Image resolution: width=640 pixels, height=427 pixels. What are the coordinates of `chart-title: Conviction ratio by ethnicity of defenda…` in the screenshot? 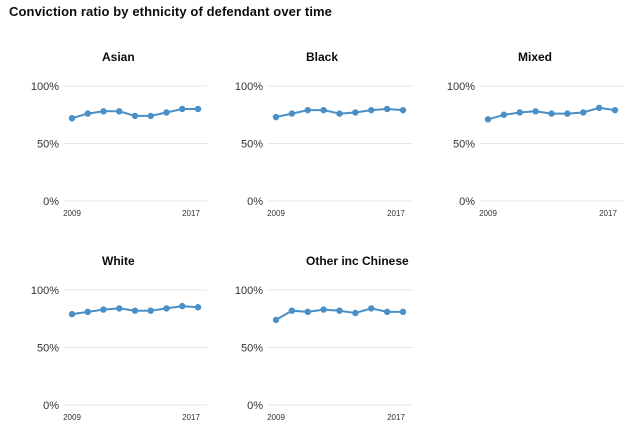 It's located at (171, 11).